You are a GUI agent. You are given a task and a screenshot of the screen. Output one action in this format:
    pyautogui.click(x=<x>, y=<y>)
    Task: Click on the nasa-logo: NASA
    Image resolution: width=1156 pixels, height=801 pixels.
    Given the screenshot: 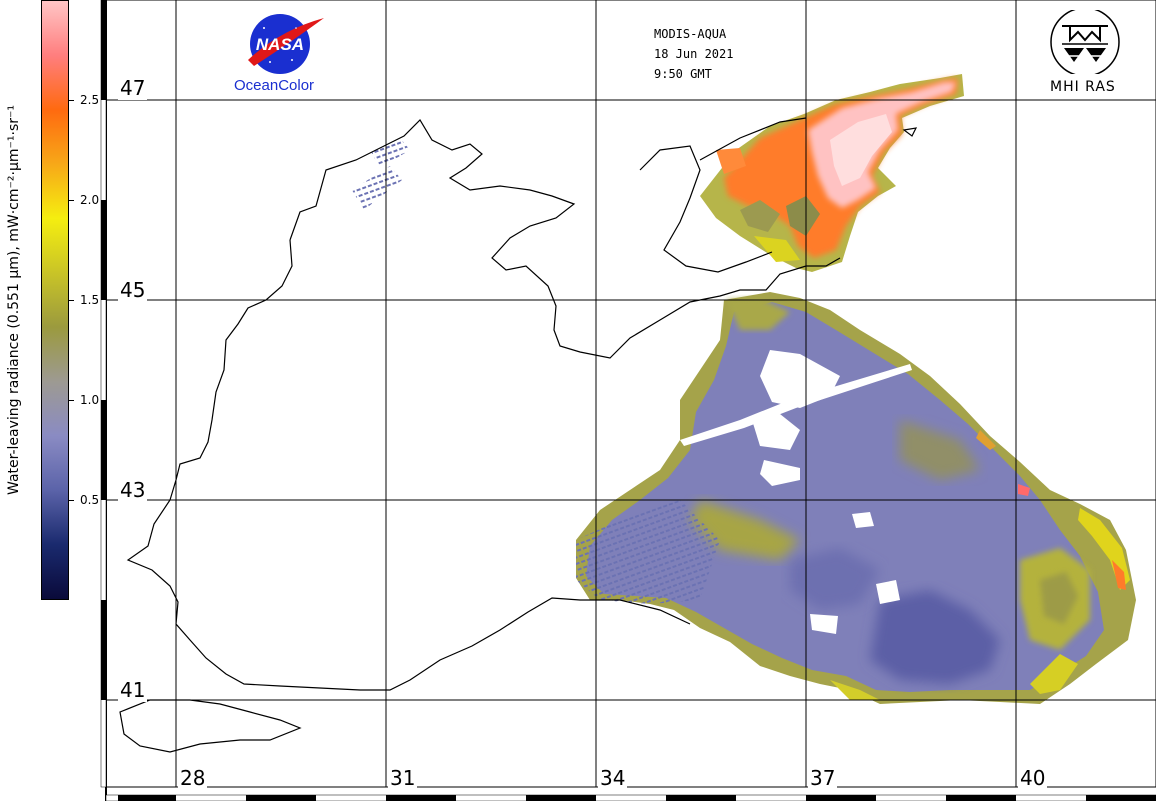 What is the action you would take?
    pyautogui.click(x=286, y=44)
    